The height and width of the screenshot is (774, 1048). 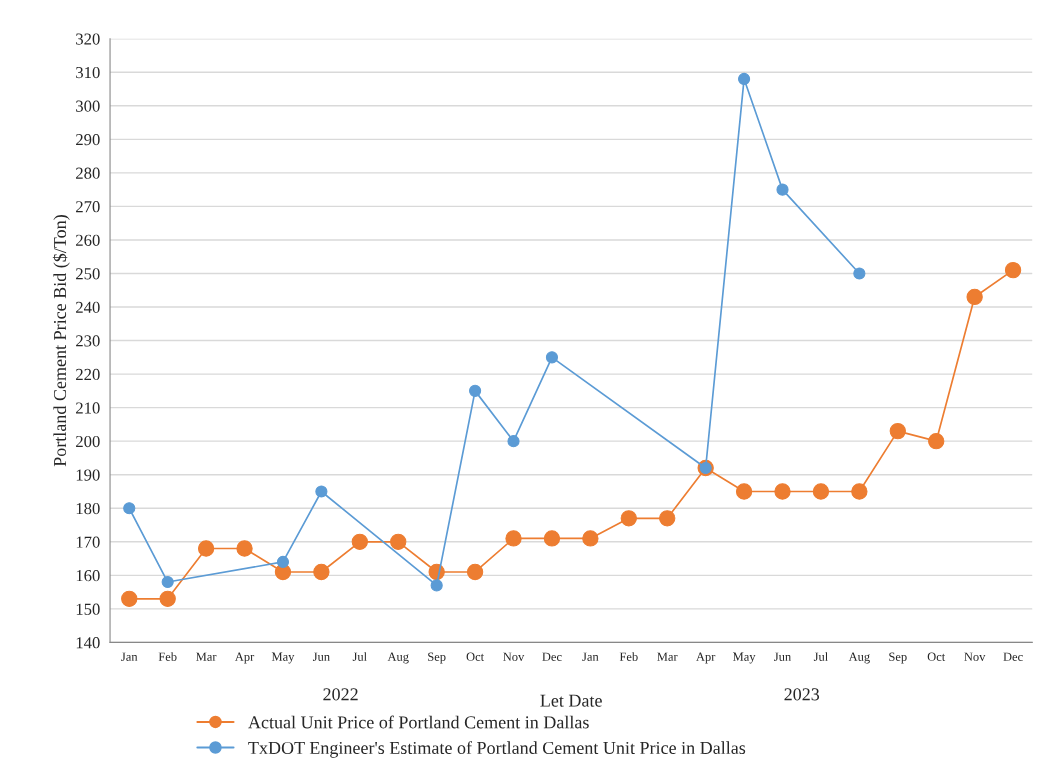 I want to click on y-tick-label: 150, so click(x=88, y=609).